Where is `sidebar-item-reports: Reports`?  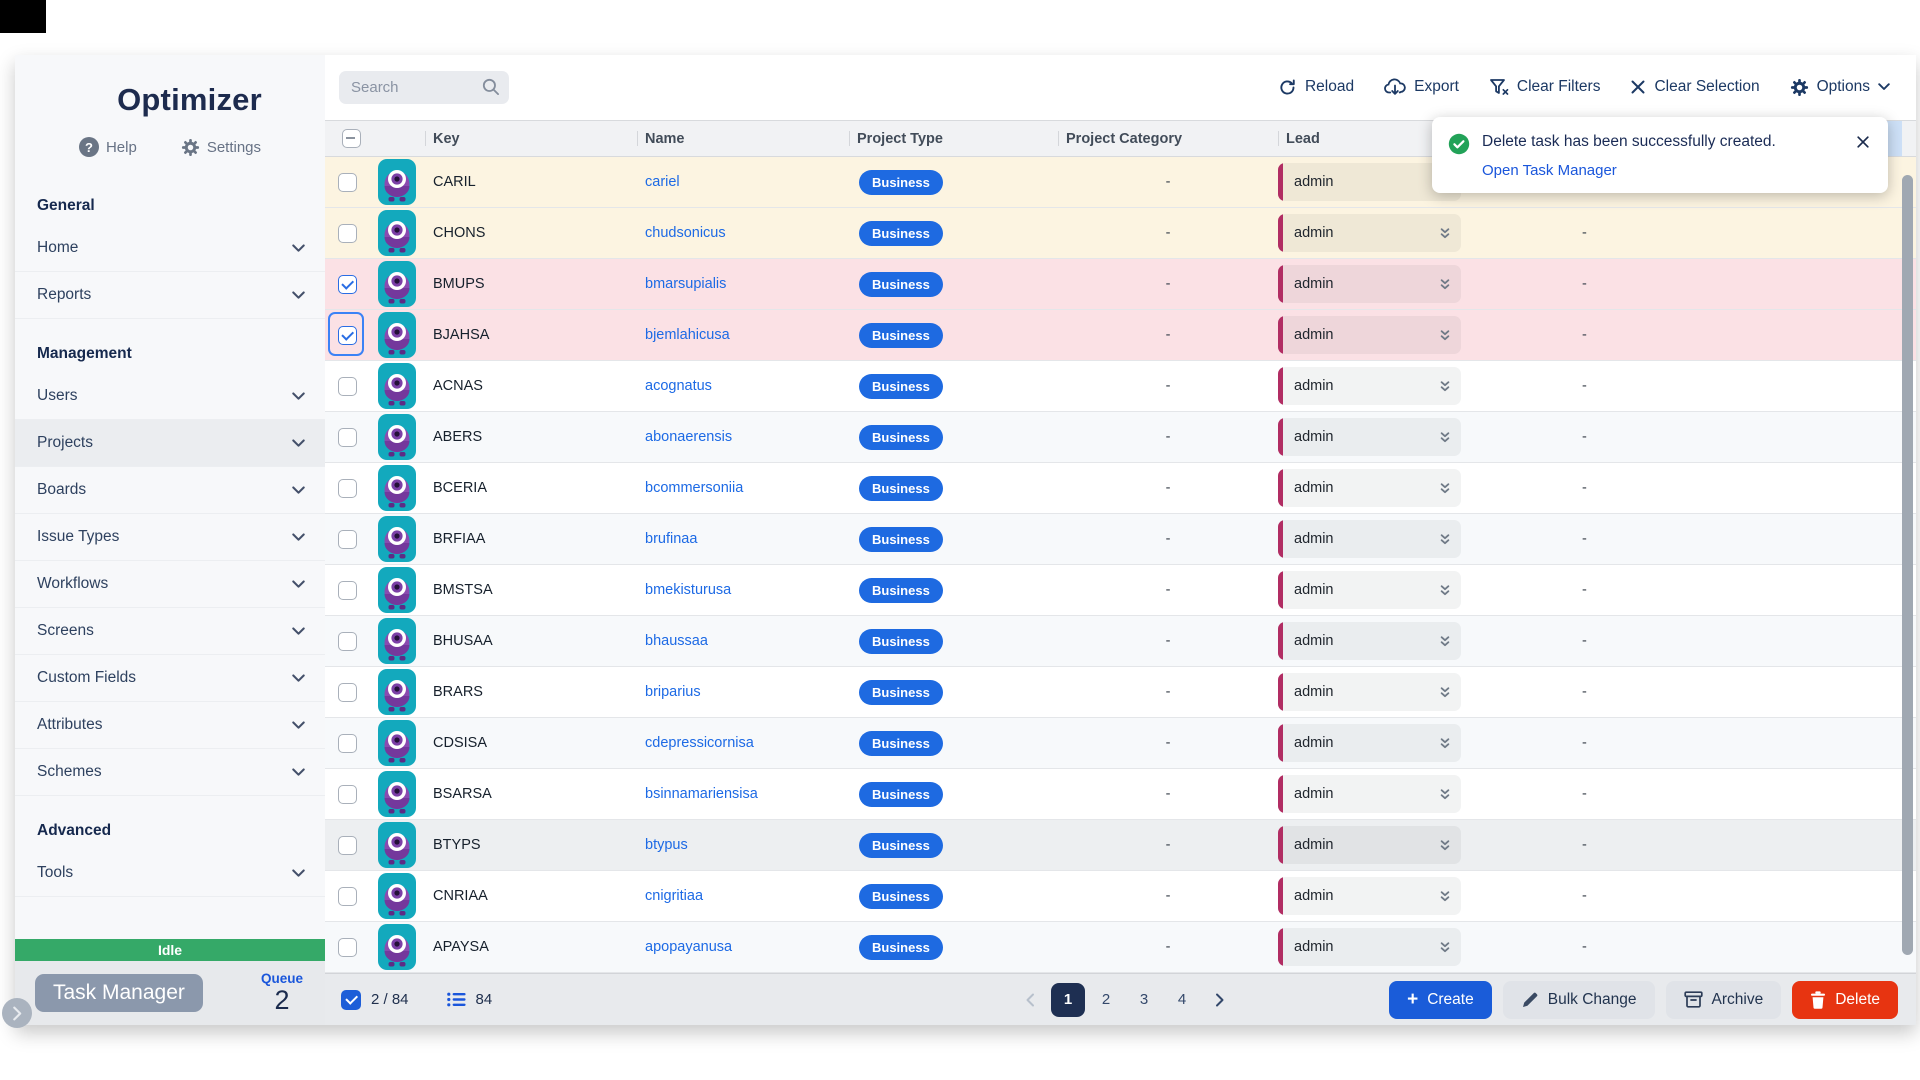 sidebar-item-reports: Reports is located at coordinates (170, 295).